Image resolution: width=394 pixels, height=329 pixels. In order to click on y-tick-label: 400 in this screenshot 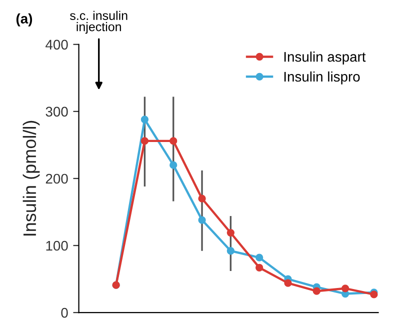, I will do `click(57, 45)`.